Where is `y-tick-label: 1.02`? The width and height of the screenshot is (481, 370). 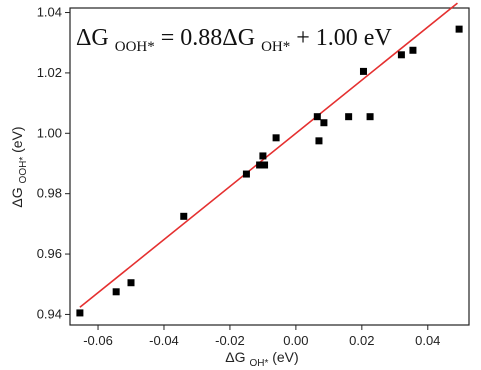
y-tick-label: 1.02 is located at coordinates (49, 72).